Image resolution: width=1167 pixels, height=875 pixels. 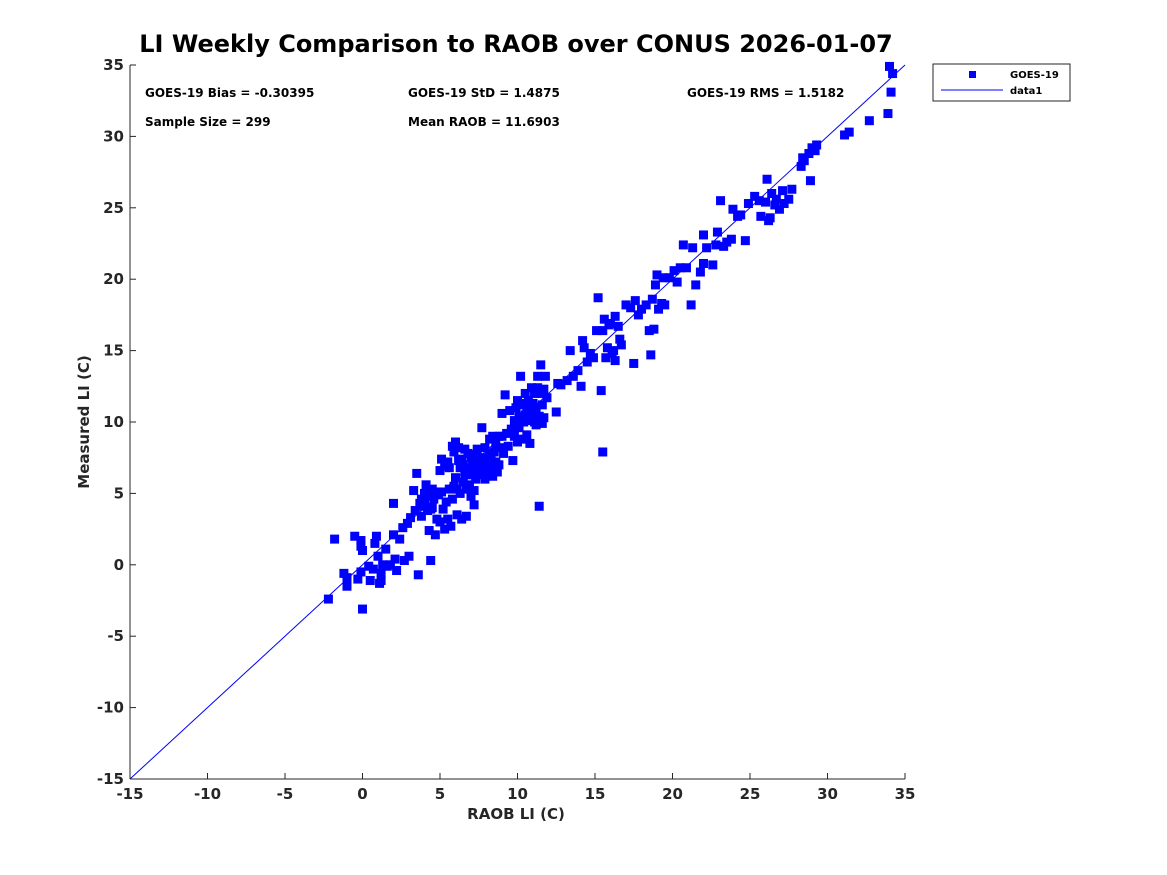 What do you see at coordinates (113, 279) in the screenshot?
I see `y-tick-label: 20` at bounding box center [113, 279].